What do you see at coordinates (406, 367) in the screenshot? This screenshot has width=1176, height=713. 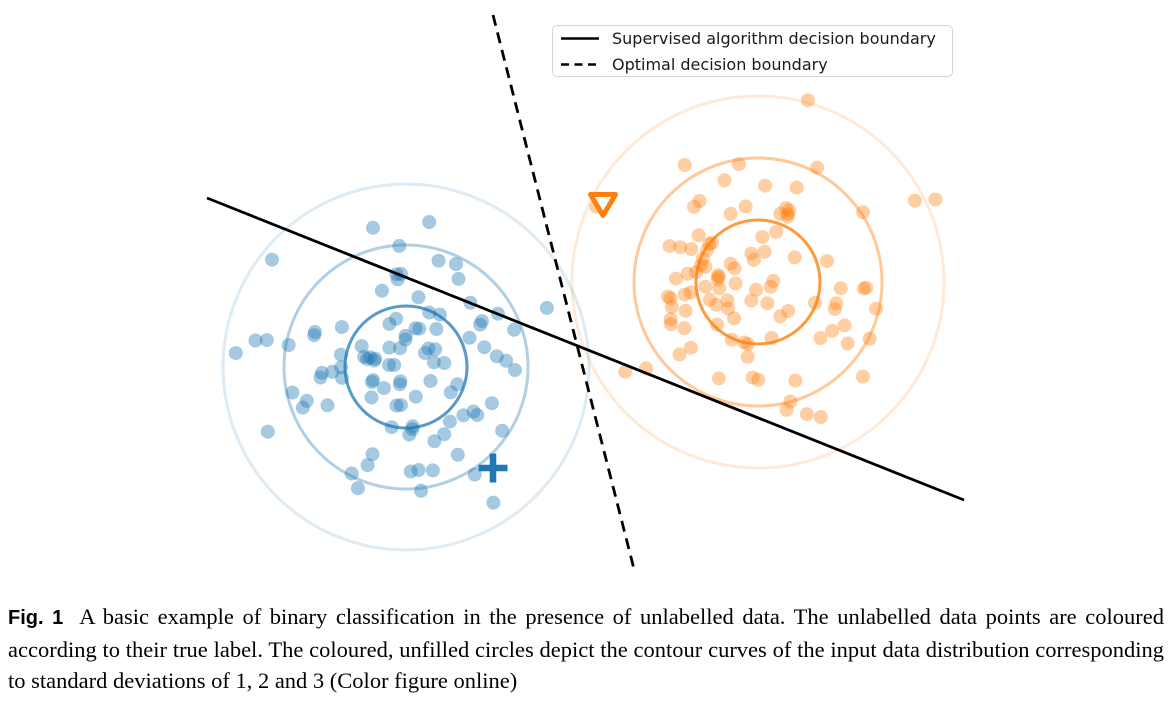 I see `class-1-blue-contour-2sd` at bounding box center [406, 367].